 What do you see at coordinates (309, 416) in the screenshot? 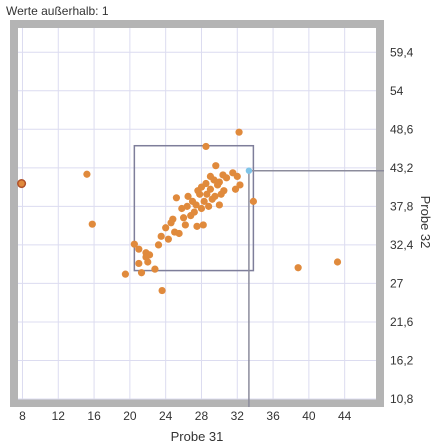
I see `x-tick-label: 40` at bounding box center [309, 416].